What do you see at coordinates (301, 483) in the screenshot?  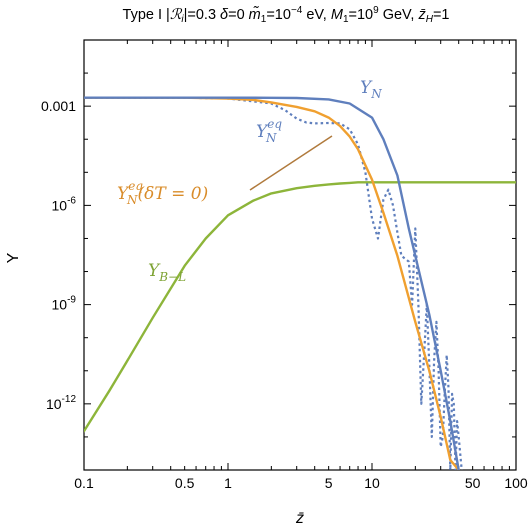 I see `x-tick-labels: 0.1 0.5 1 5 10 50 100` at bounding box center [301, 483].